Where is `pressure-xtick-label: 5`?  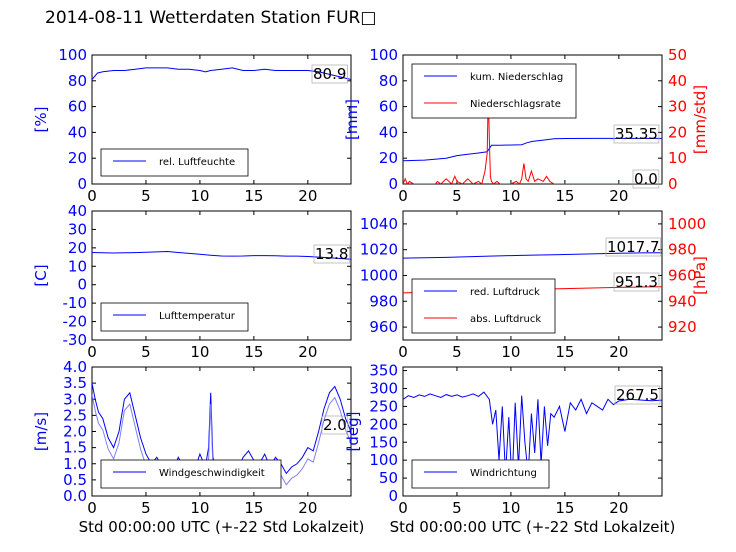 pressure-xtick-label: 5 is located at coordinates (457, 352).